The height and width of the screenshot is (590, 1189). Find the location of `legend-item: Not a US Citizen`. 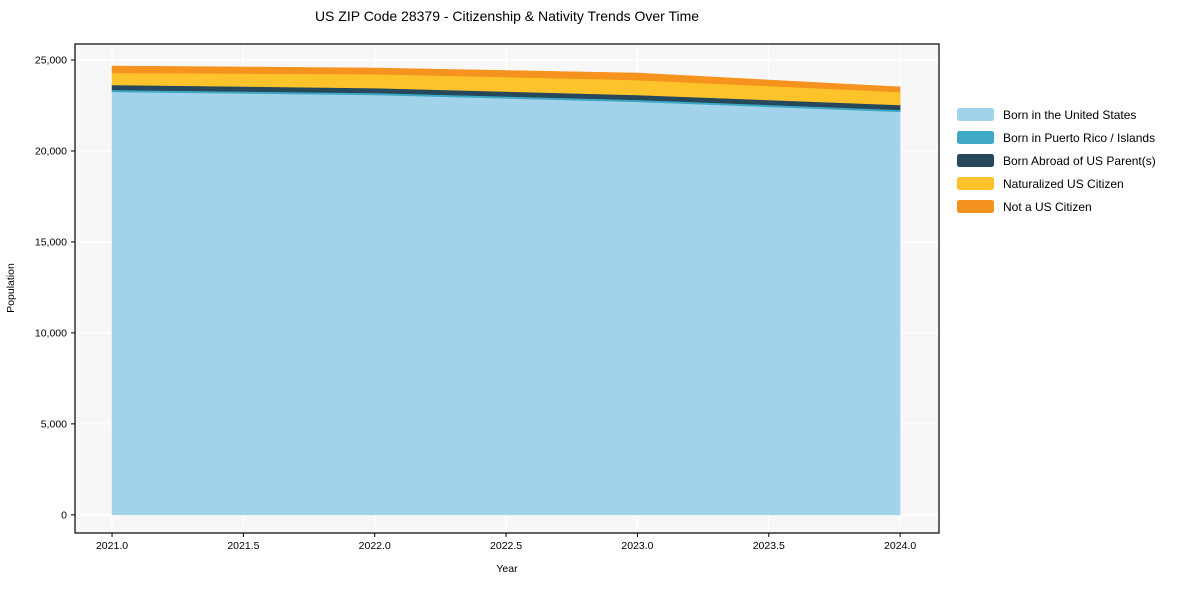

legend-item: Not a US Citizen is located at coordinates (1056, 206).